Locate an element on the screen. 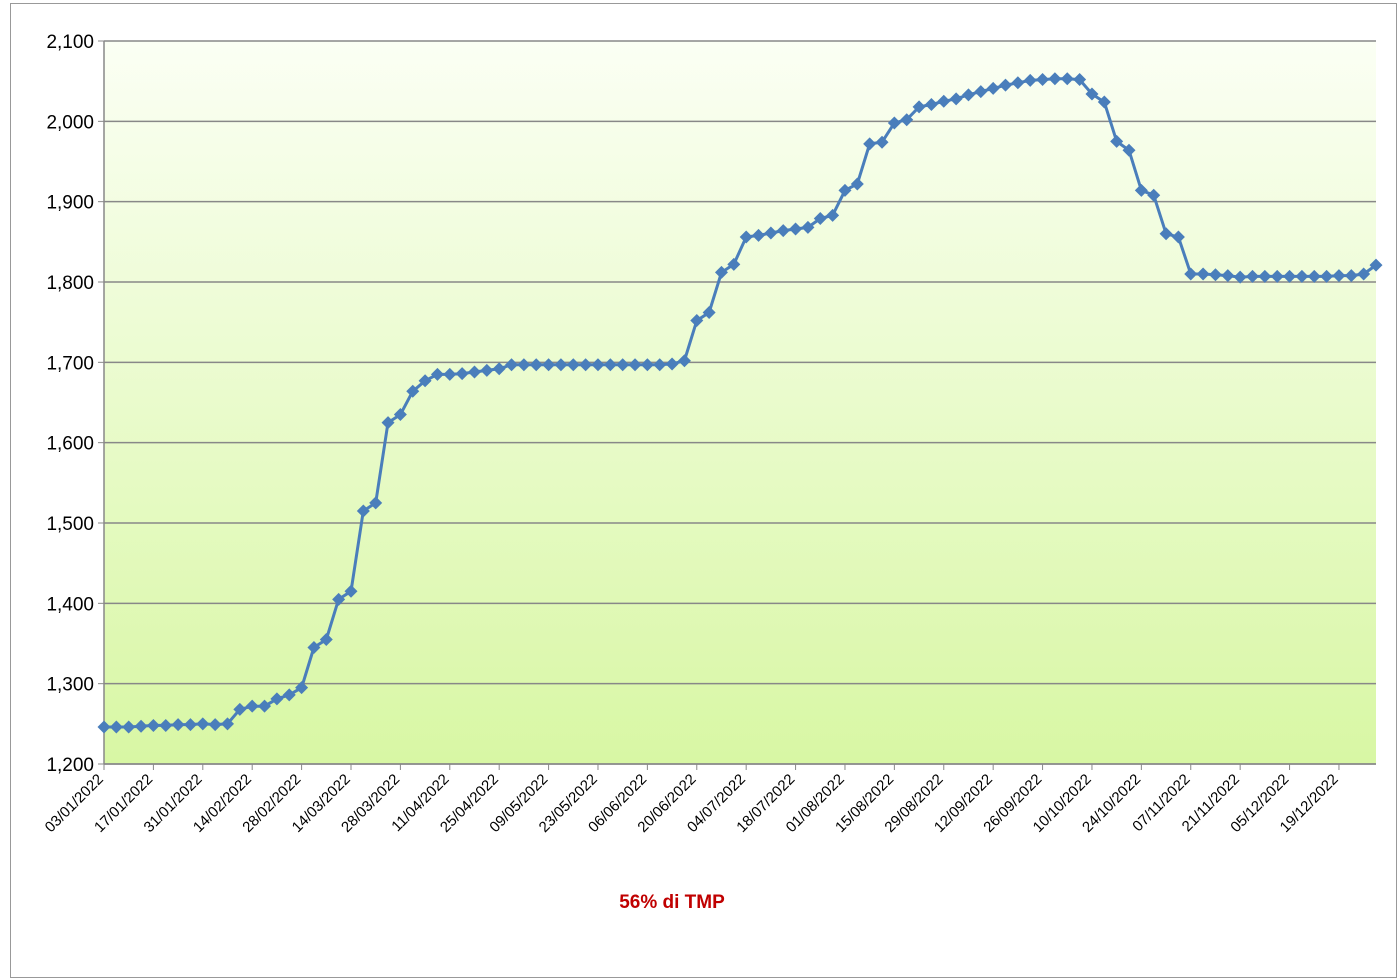 The image size is (1398, 979). y-tick-label: 1,800 is located at coordinates (70, 283).